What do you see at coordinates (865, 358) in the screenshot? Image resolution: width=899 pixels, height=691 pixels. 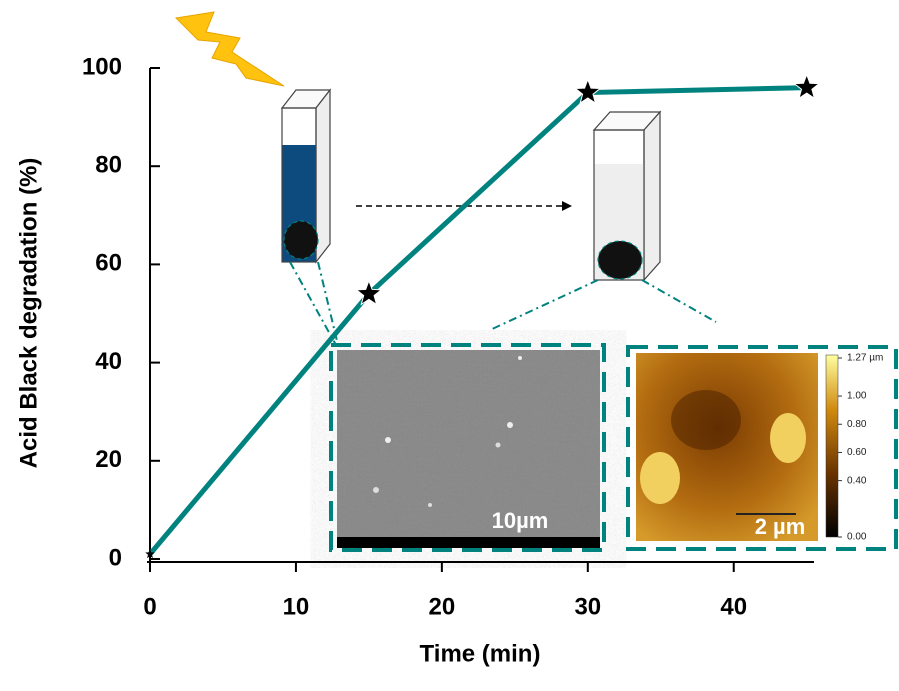 I see `colorbar-tick-label: 1.27 µm` at bounding box center [865, 358].